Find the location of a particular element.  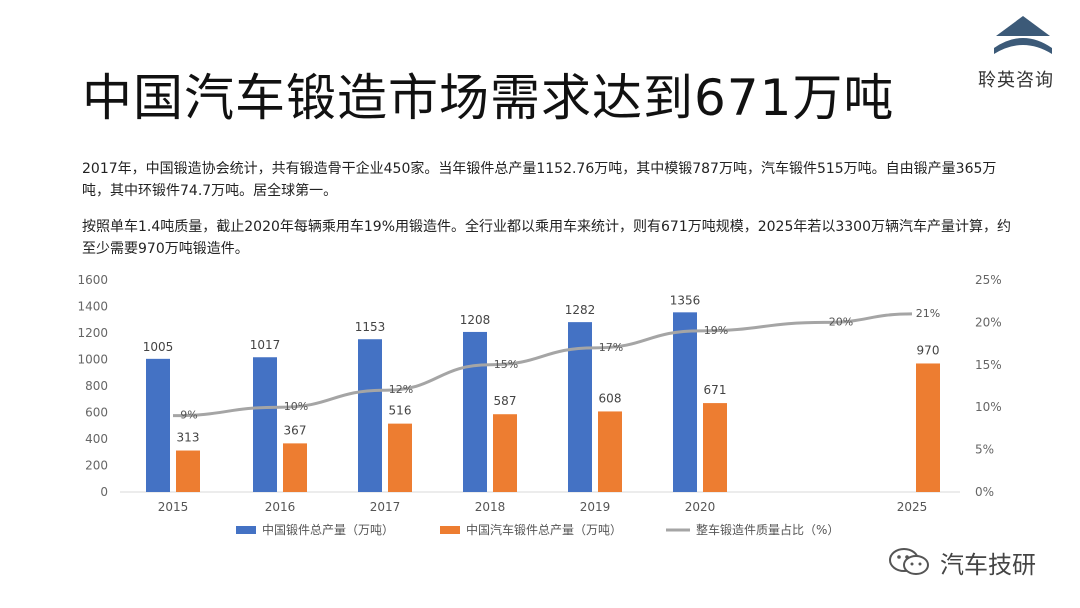

y-right-tick-label: 25% is located at coordinates (988, 280).